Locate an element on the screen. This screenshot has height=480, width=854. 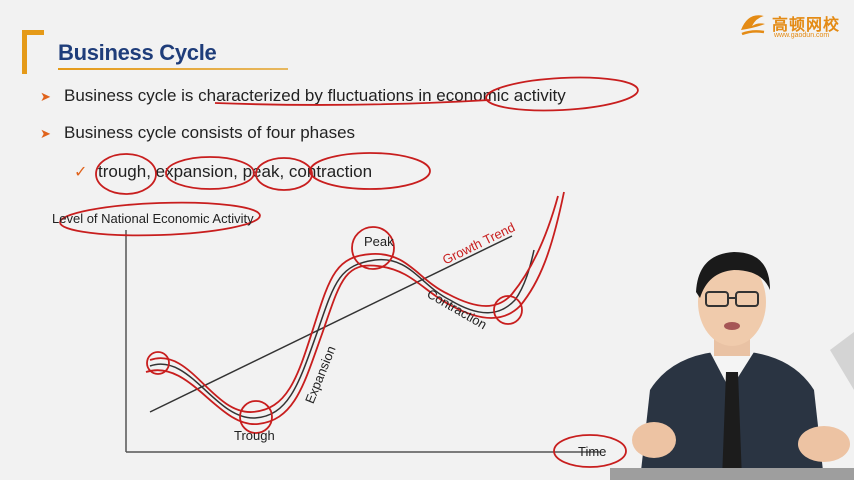
circle-contraction is located at coordinates (370, 171).